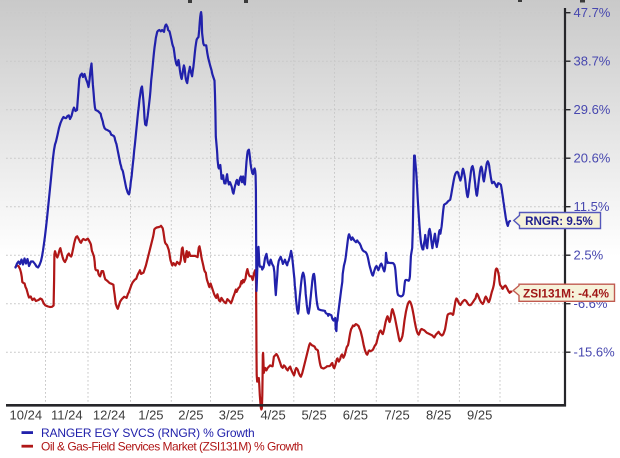 This screenshot has height=458, width=620. What do you see at coordinates (109, 415) in the screenshot?
I see `svg-text: 12/24` at bounding box center [109, 415].